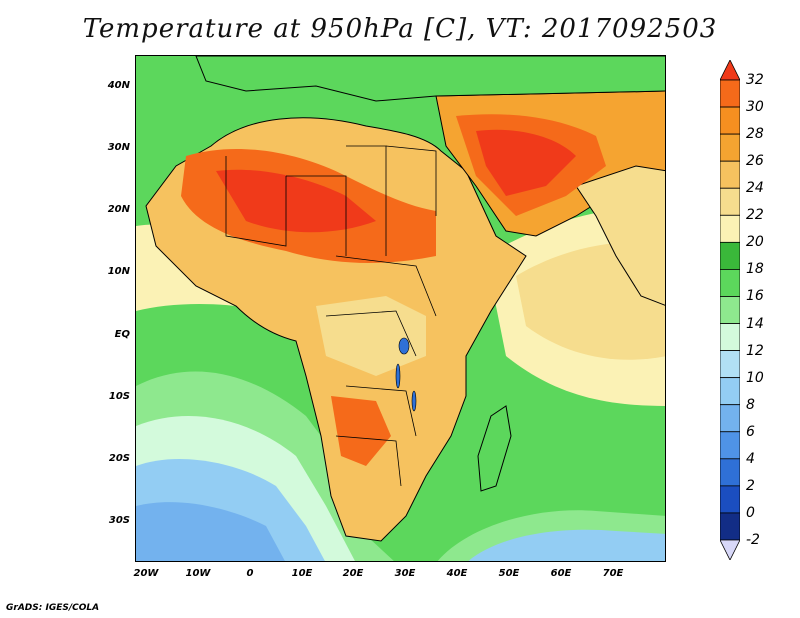  I want to click on lon-label-20e: 20E, so click(353, 573).